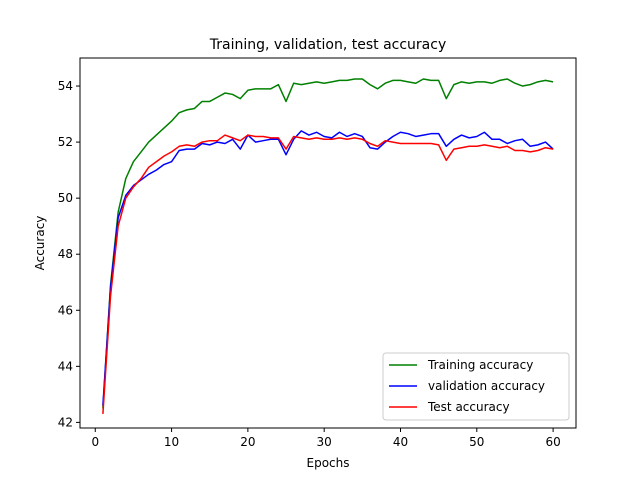 This screenshot has height=480, width=640. I want to click on x-tick-label: 50, so click(476, 442).